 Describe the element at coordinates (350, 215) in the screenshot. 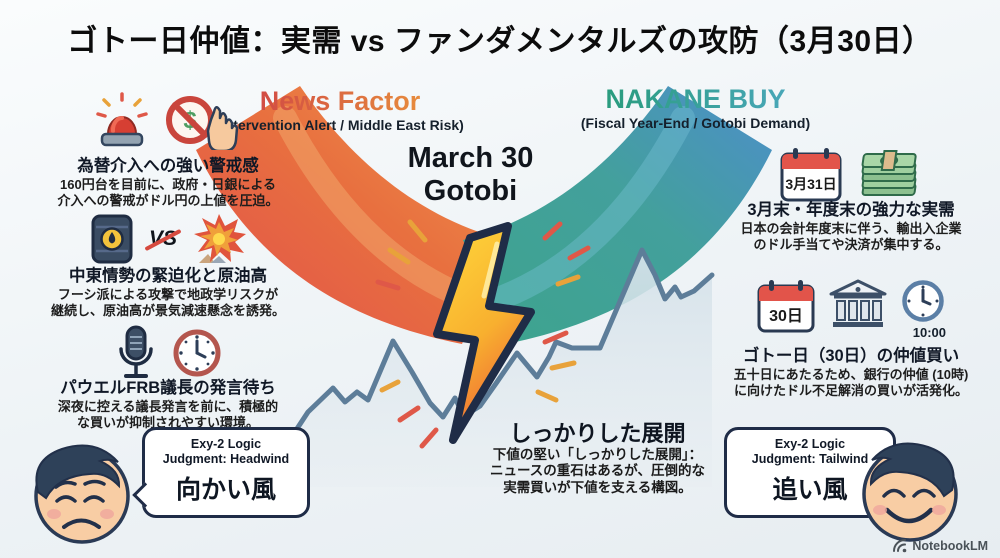

I see `news-swoosh` at that location.